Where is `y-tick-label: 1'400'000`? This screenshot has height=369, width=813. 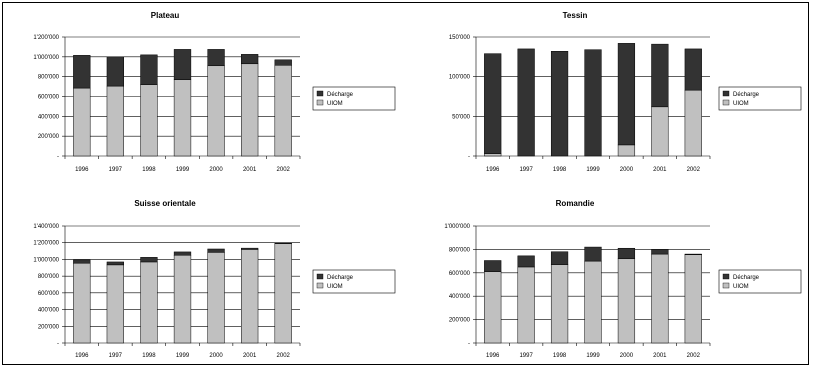
y-tick-label: 1'400'000 is located at coordinates (46, 227).